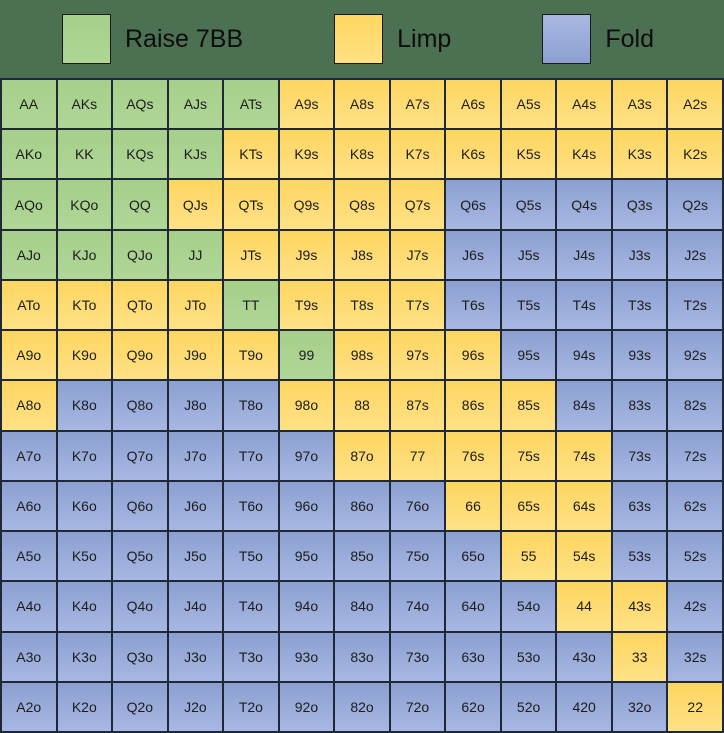 The width and height of the screenshot is (724, 733). What do you see at coordinates (695, 204) in the screenshot?
I see `hand-cell-Q2s: Q2s` at bounding box center [695, 204].